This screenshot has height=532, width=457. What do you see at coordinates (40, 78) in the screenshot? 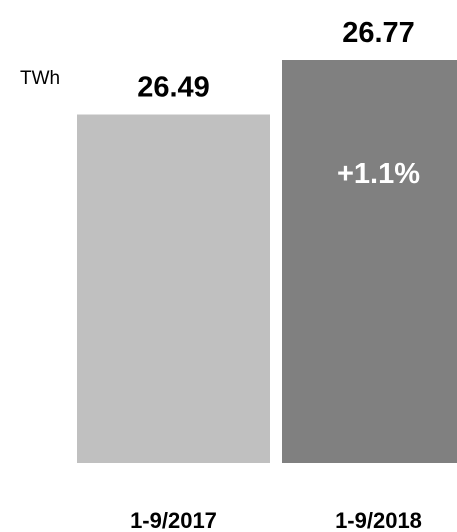
I see `unit-label: TWh` at bounding box center [40, 78].